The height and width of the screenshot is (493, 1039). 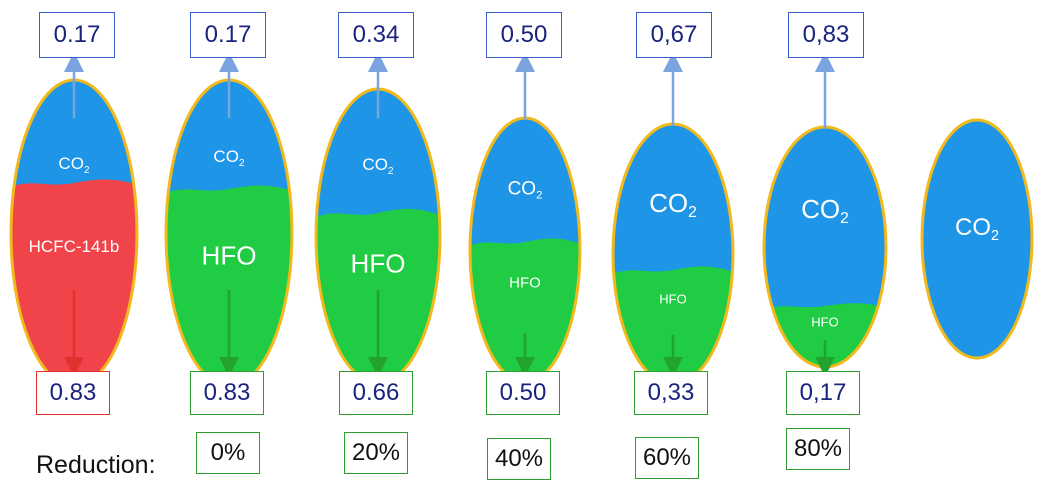 I want to click on co2-share-box-2: 0.17, so click(x=228, y=35).